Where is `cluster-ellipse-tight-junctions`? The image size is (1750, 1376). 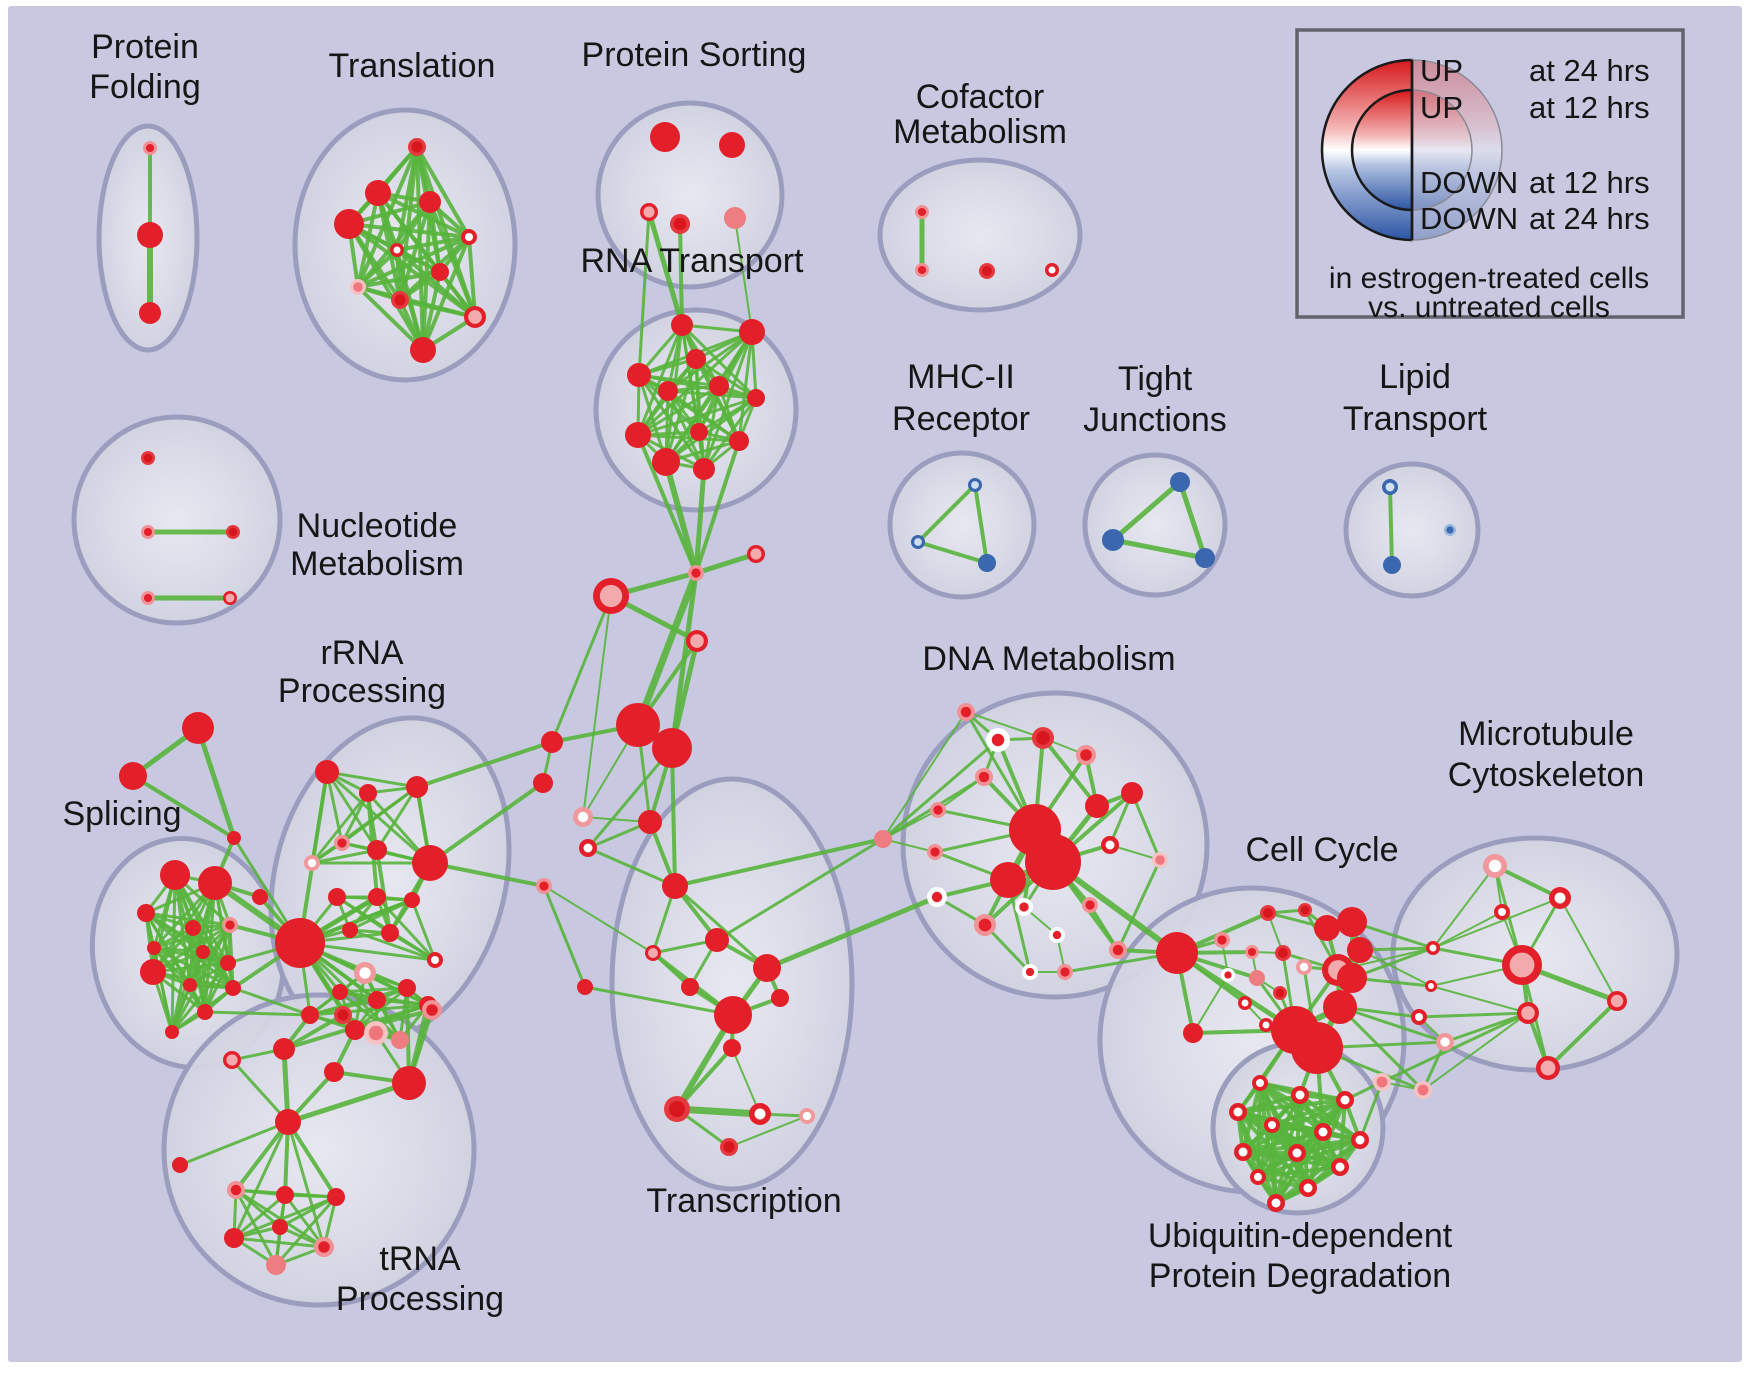
cluster-ellipse-tight-junctions is located at coordinates (1155, 525).